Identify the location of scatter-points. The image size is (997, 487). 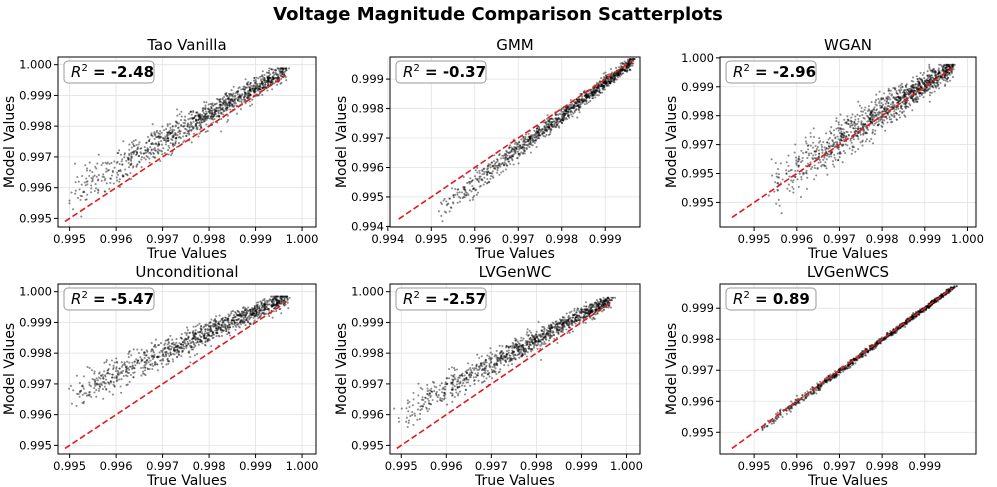
(861, 139).